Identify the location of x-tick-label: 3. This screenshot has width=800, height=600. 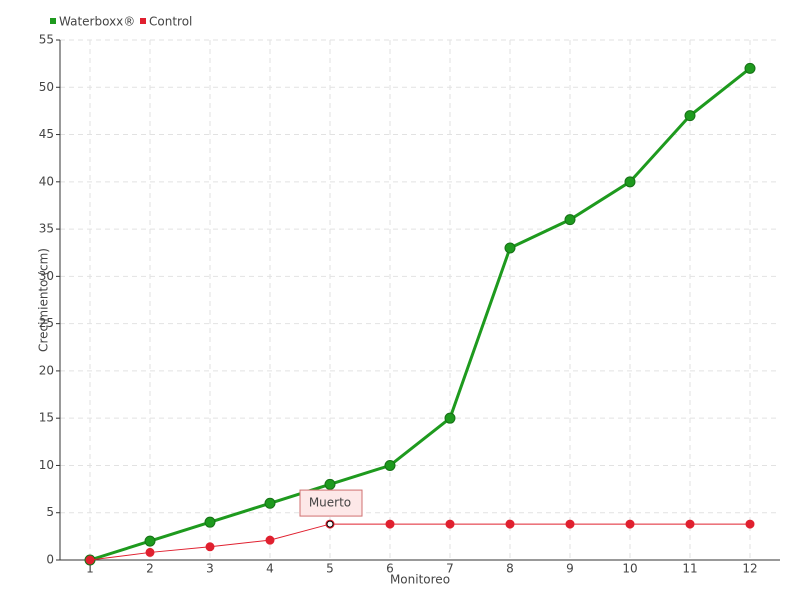
(210, 569).